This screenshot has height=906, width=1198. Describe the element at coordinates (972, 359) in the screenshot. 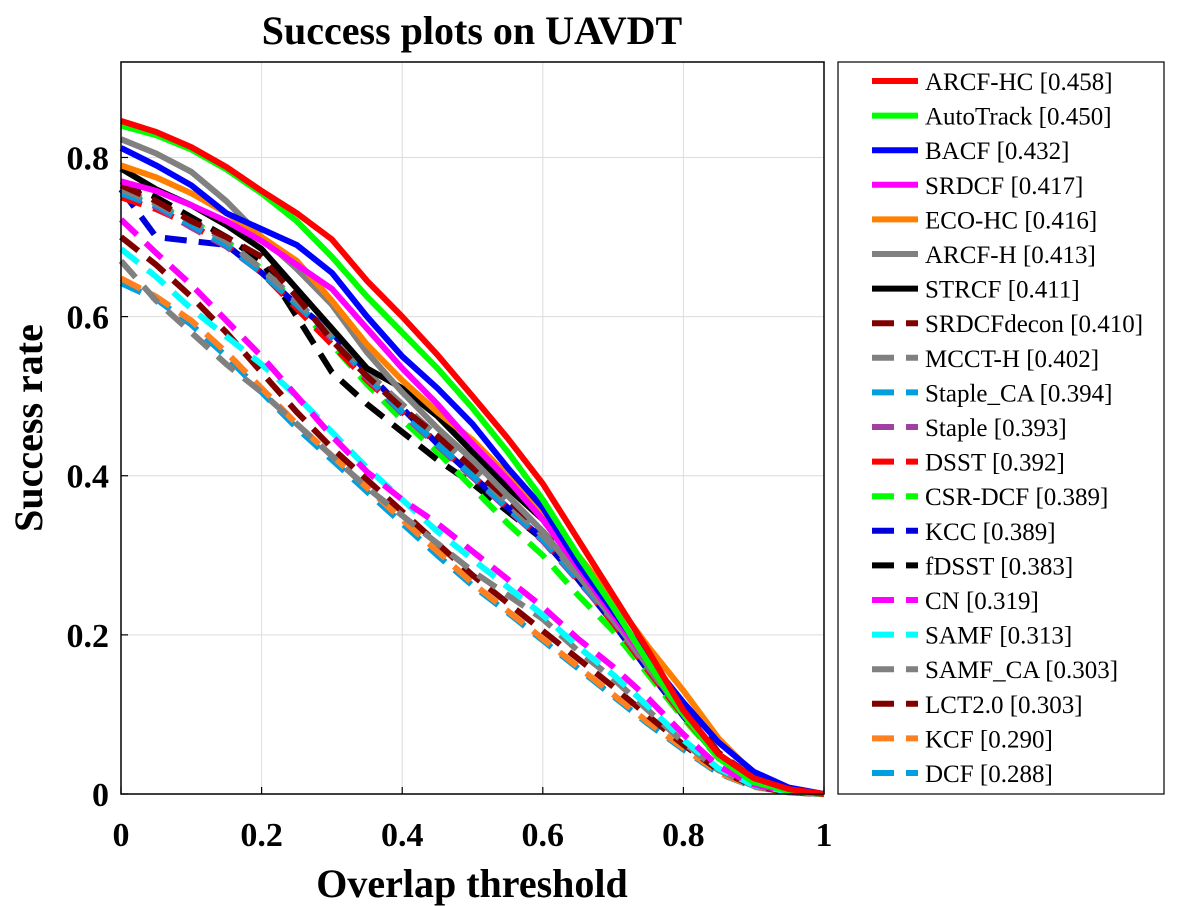

I see `legend-series-name: MCCT-H` at that location.